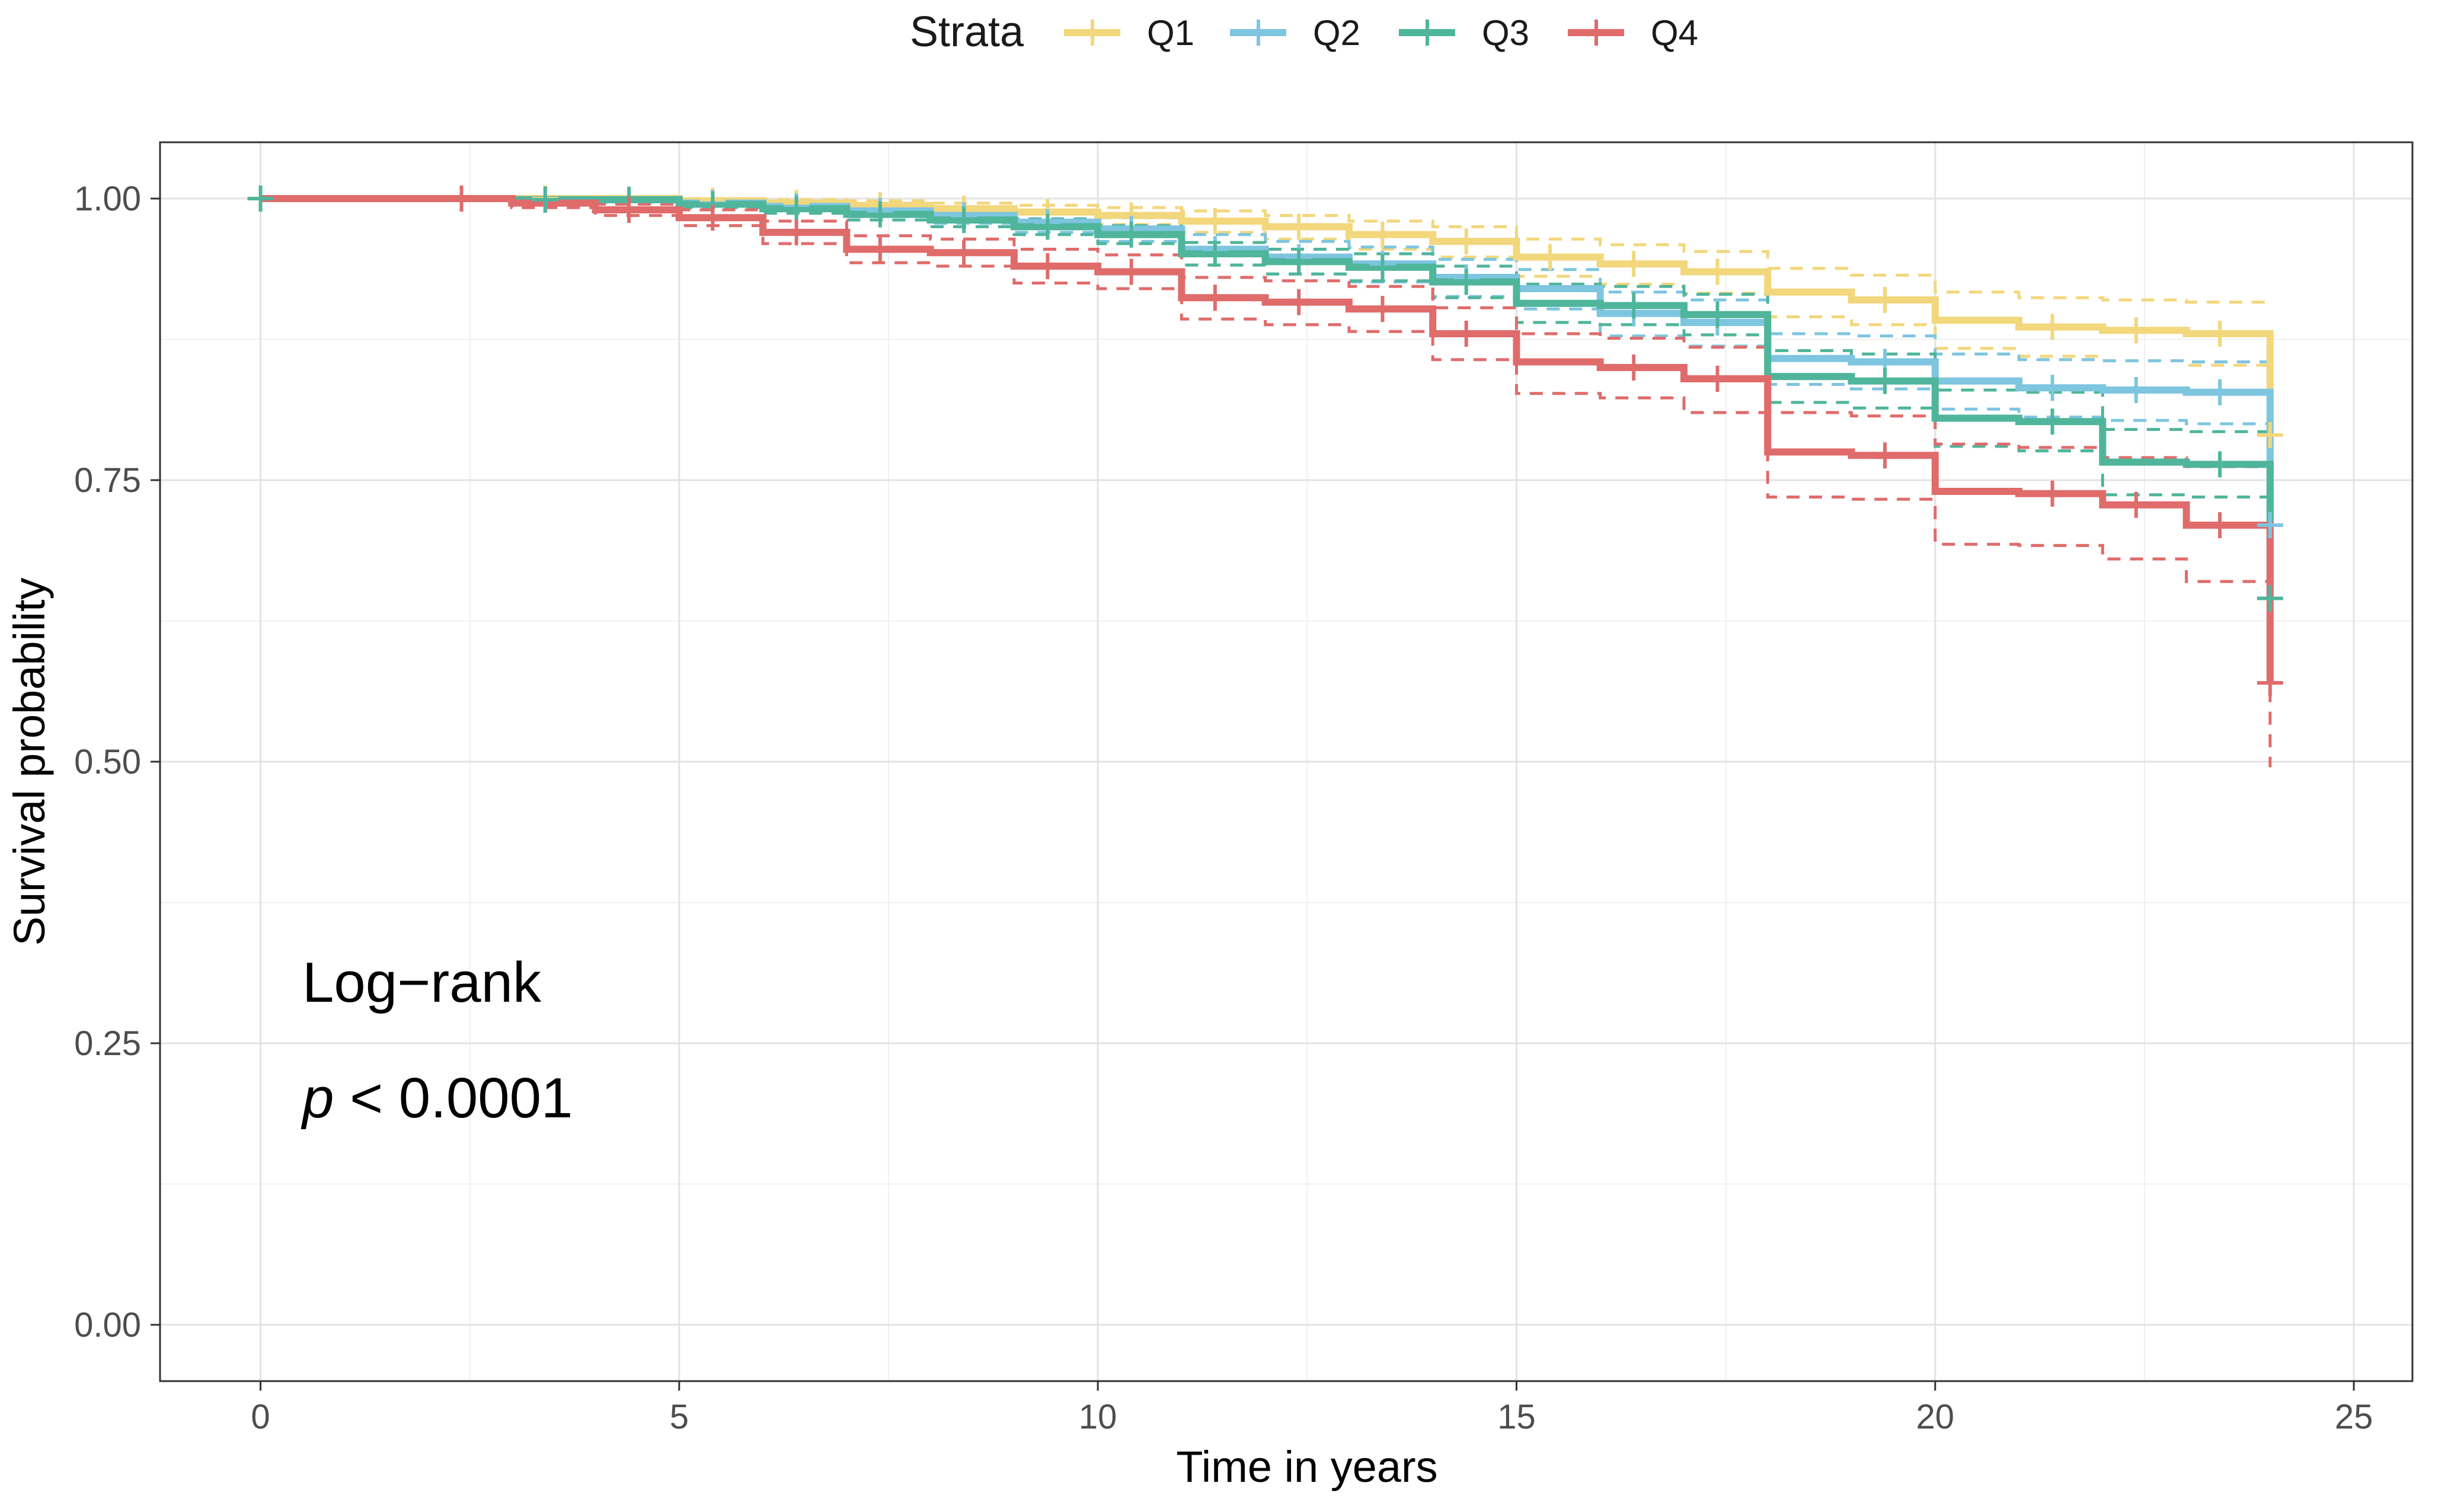 This screenshot has width=2464, height=1505. What do you see at coordinates (1098, 1417) in the screenshot?
I see `x-tick-label: 10` at bounding box center [1098, 1417].